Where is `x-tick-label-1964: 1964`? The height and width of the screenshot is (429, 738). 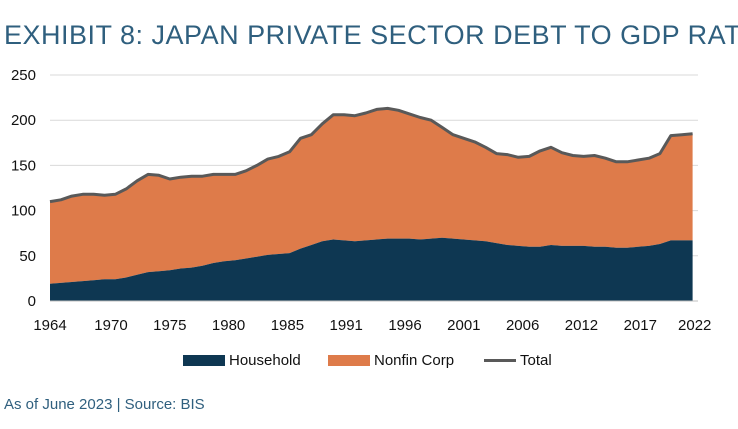 x-tick-label-1964: 1964 is located at coordinates (49, 325).